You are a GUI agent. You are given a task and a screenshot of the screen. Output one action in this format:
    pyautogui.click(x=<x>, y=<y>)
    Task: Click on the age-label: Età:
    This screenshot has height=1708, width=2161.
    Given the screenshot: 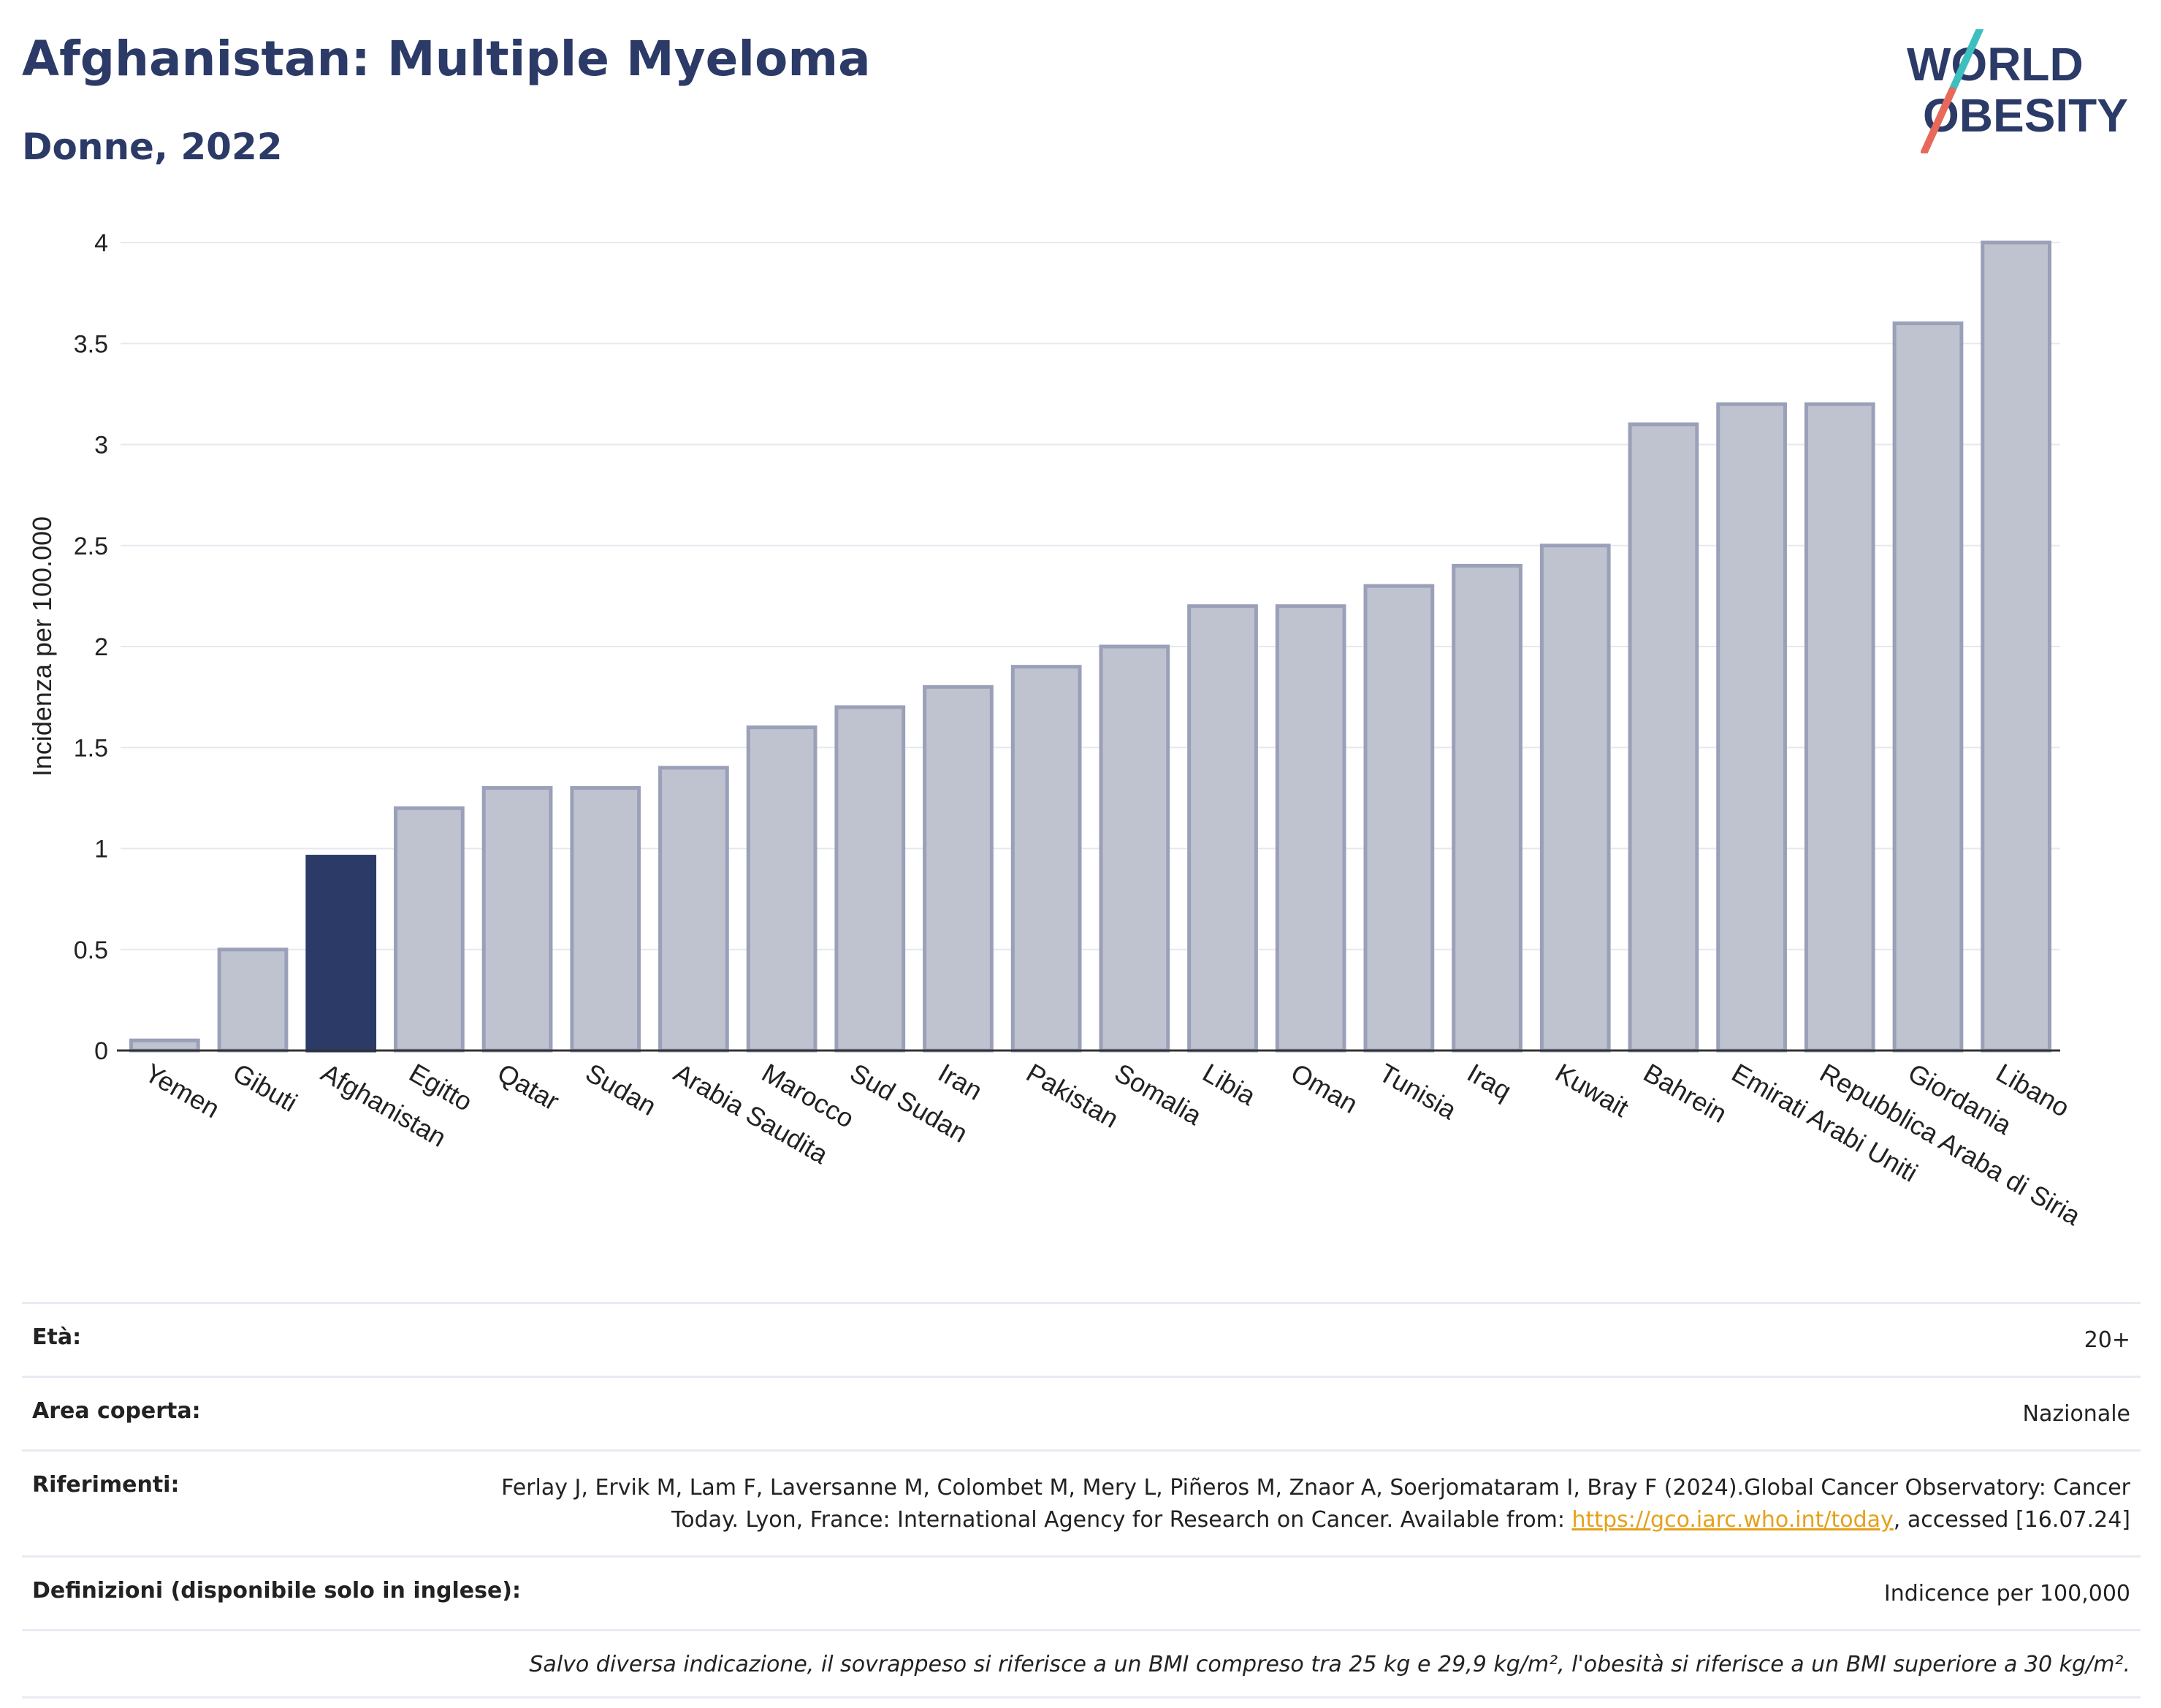 What is the action you would take?
    pyautogui.click(x=57, y=1337)
    